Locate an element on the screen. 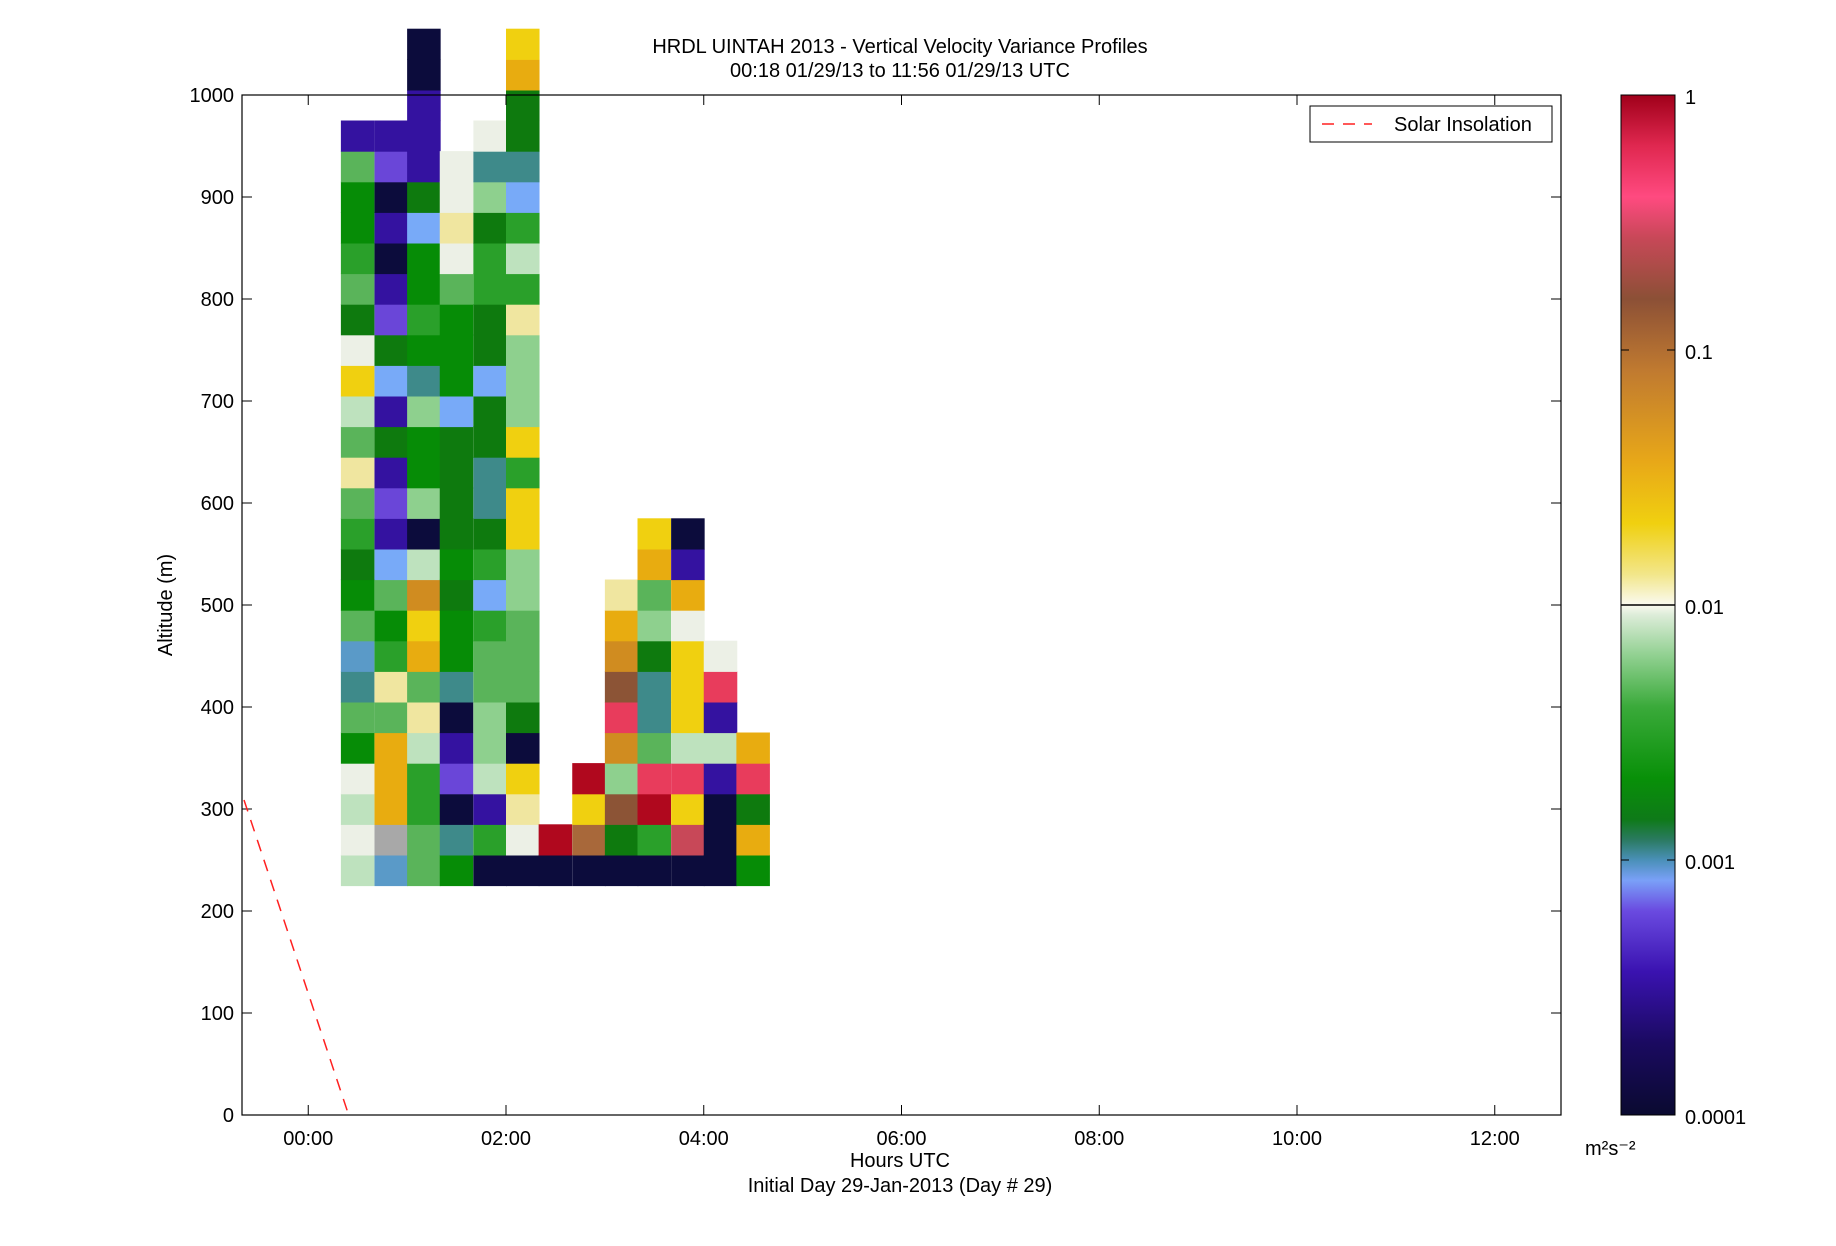 This screenshot has height=1246, width=1836. y-tick-label: 700 is located at coordinates (217, 402).